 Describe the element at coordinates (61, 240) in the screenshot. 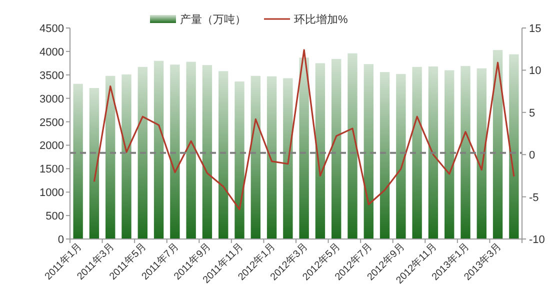

I see `y-tick-label: 0` at that location.